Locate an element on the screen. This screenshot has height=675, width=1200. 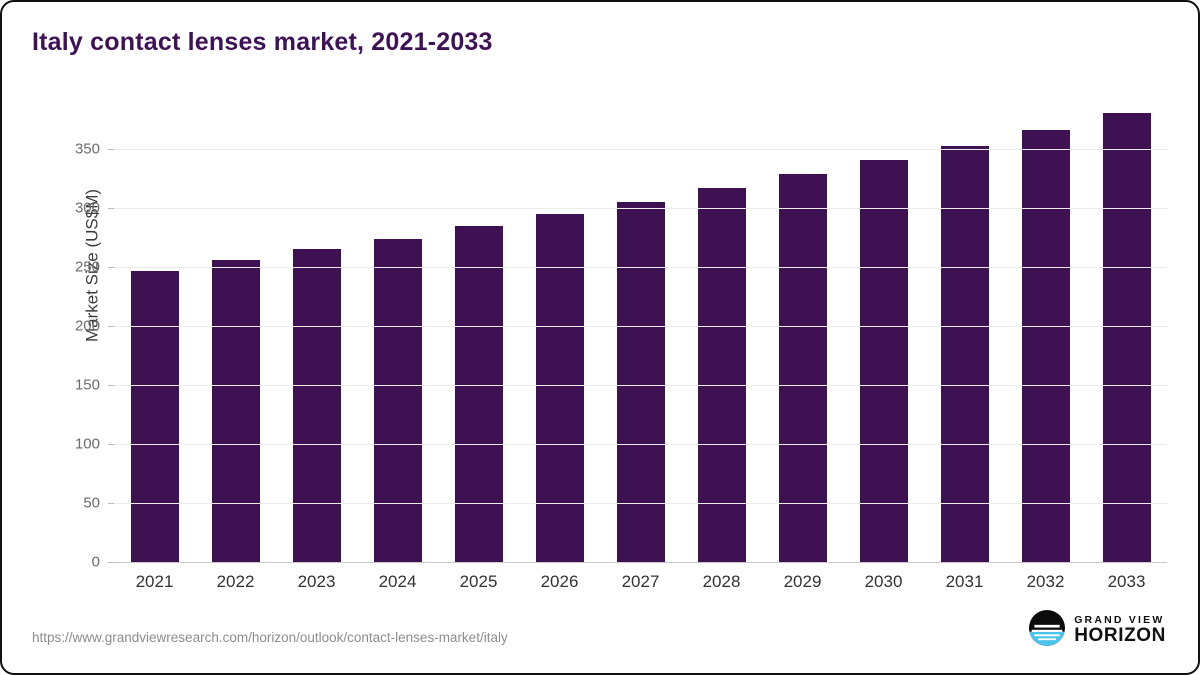
bar-2033 is located at coordinates (1126, 337).